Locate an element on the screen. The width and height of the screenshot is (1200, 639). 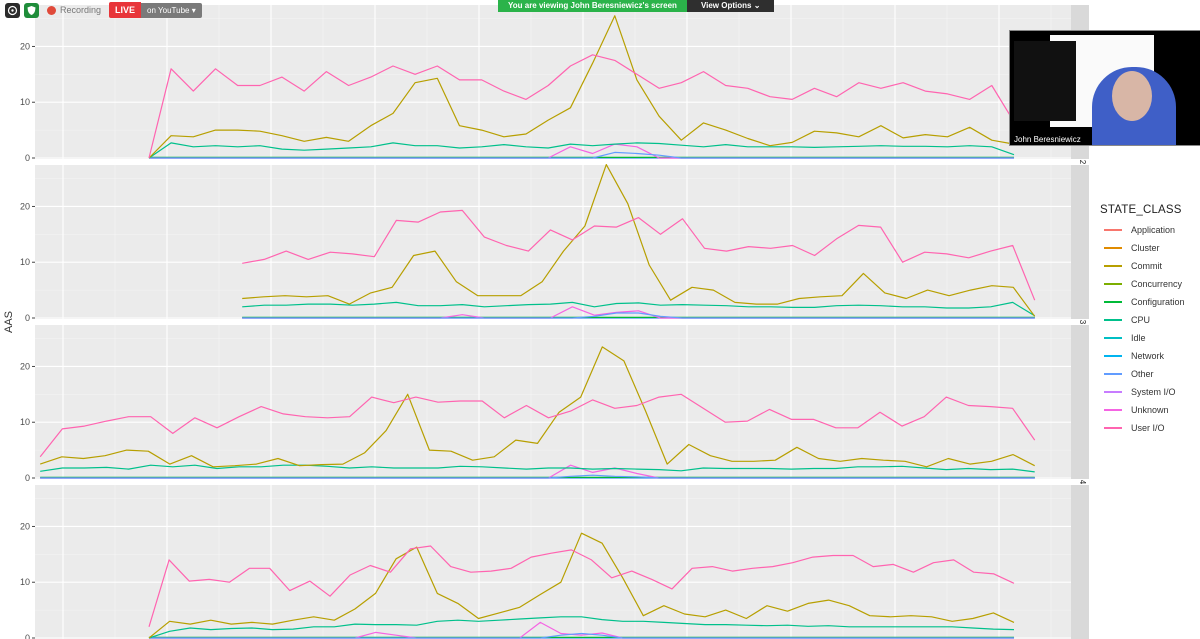
legend-item: Cluster is located at coordinates (1142, 248).